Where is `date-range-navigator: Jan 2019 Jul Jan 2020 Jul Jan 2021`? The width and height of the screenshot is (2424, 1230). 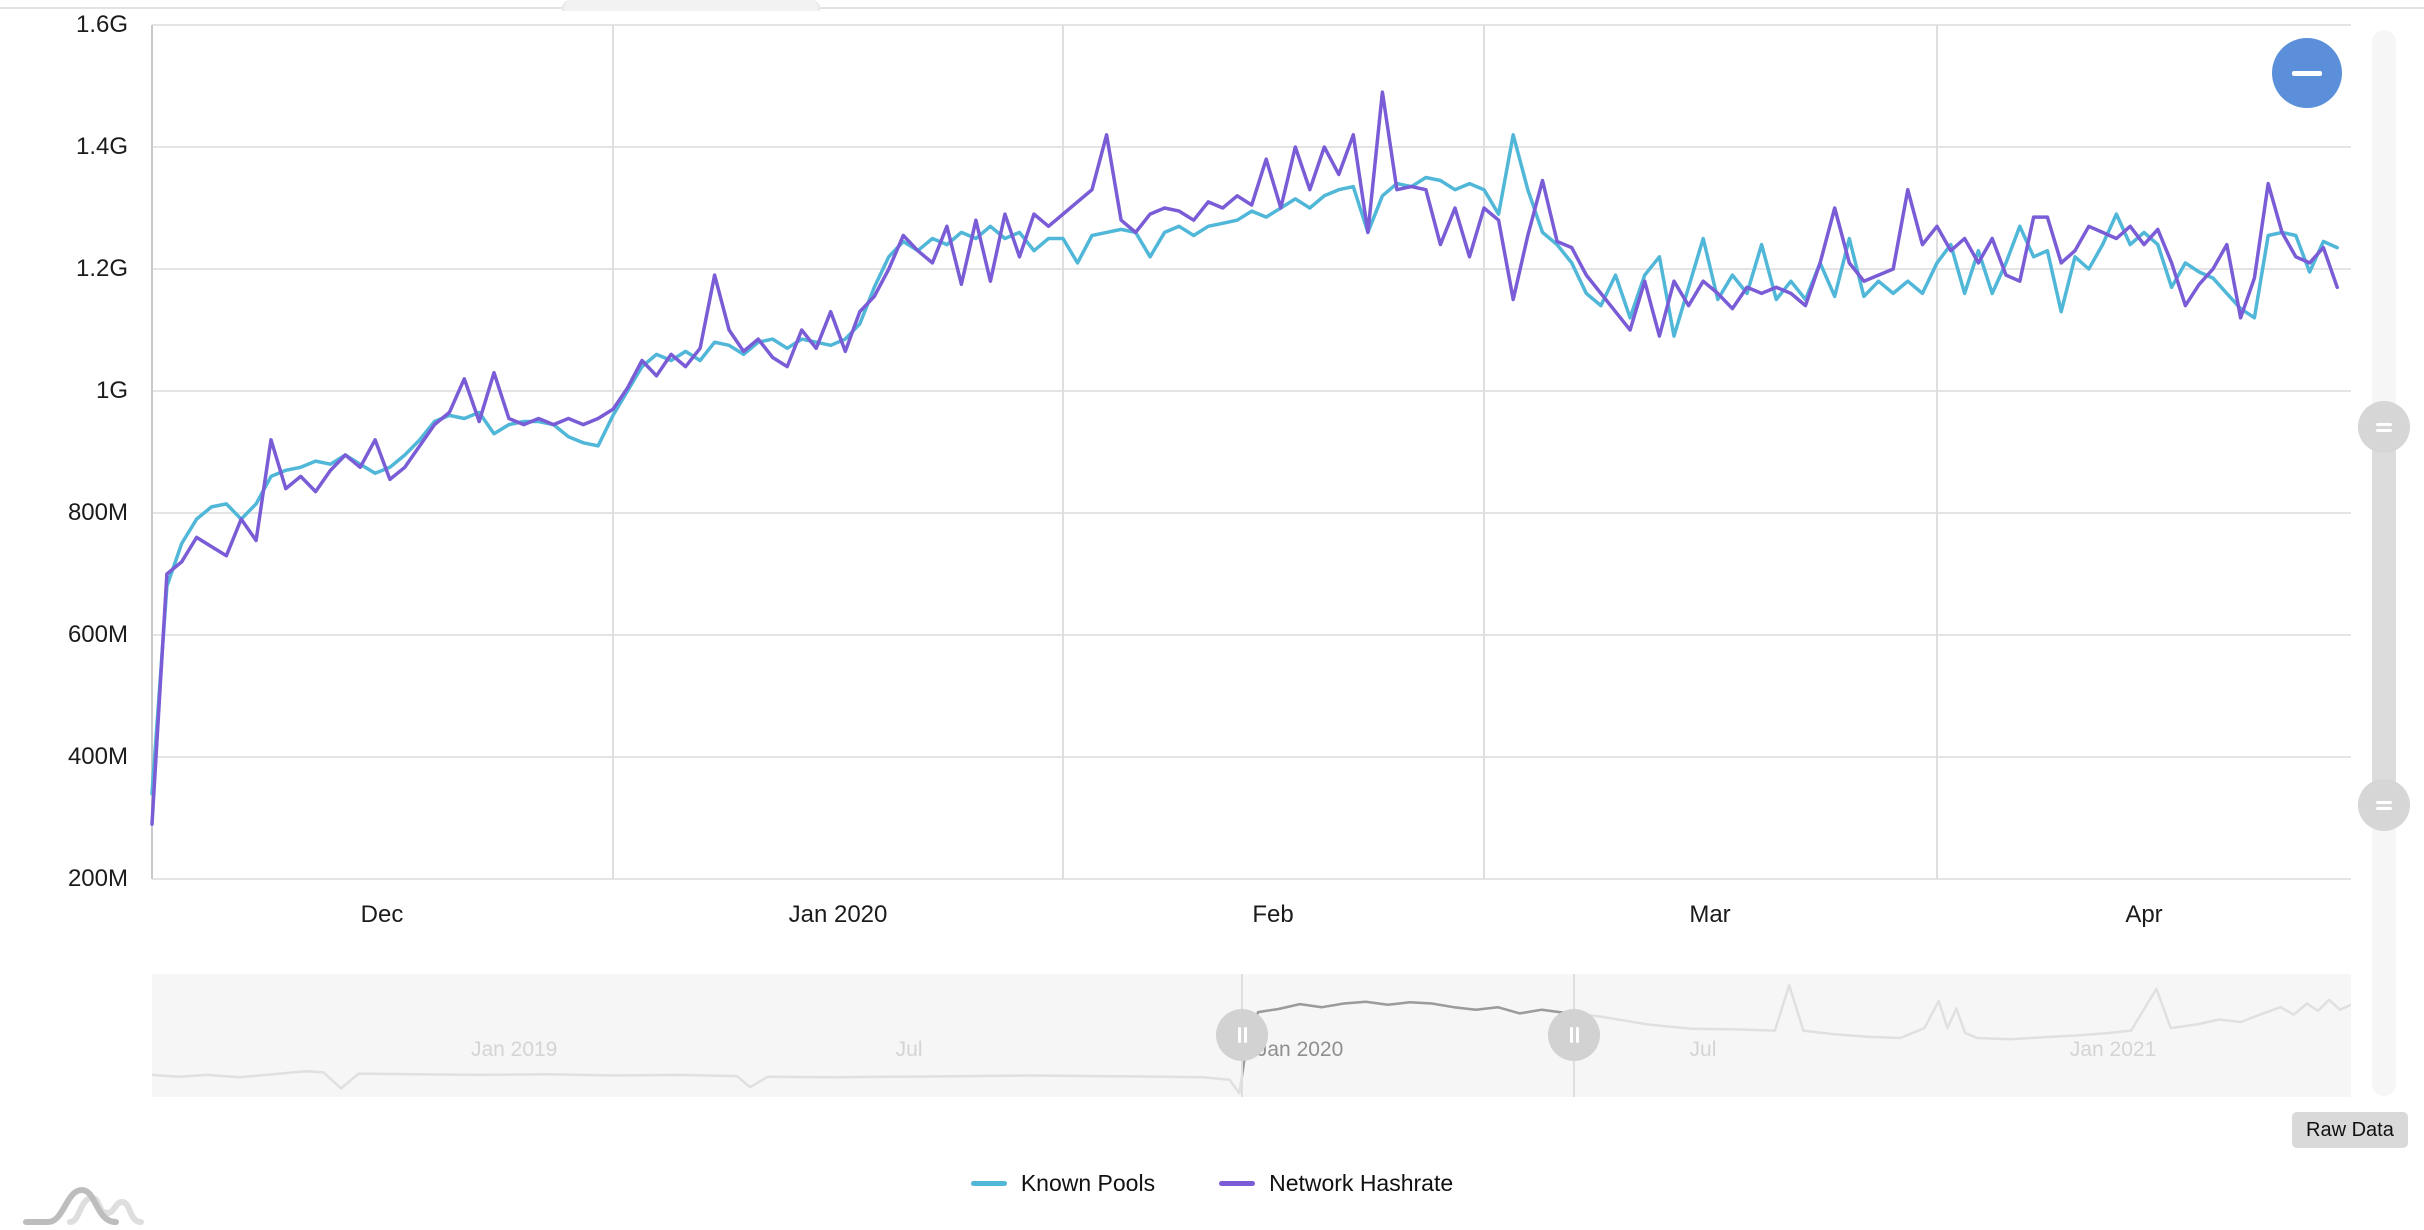
date-range-navigator: Jan 2019 Jul Jan 2020 Jul Jan 2021 is located at coordinates (1251, 1035).